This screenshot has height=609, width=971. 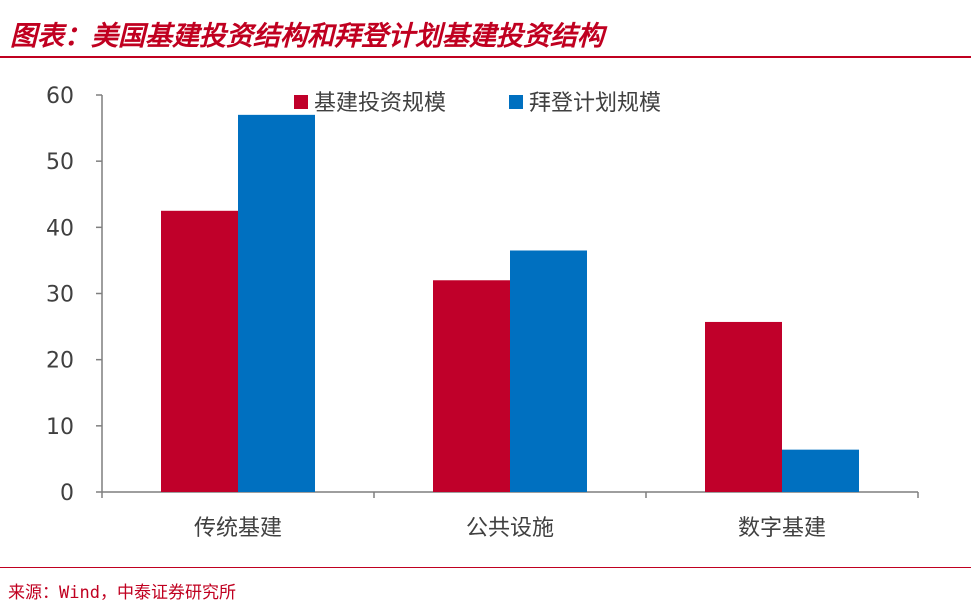 What do you see at coordinates (60, 295) in the screenshot?
I see `y-tick-label: 30` at bounding box center [60, 295].